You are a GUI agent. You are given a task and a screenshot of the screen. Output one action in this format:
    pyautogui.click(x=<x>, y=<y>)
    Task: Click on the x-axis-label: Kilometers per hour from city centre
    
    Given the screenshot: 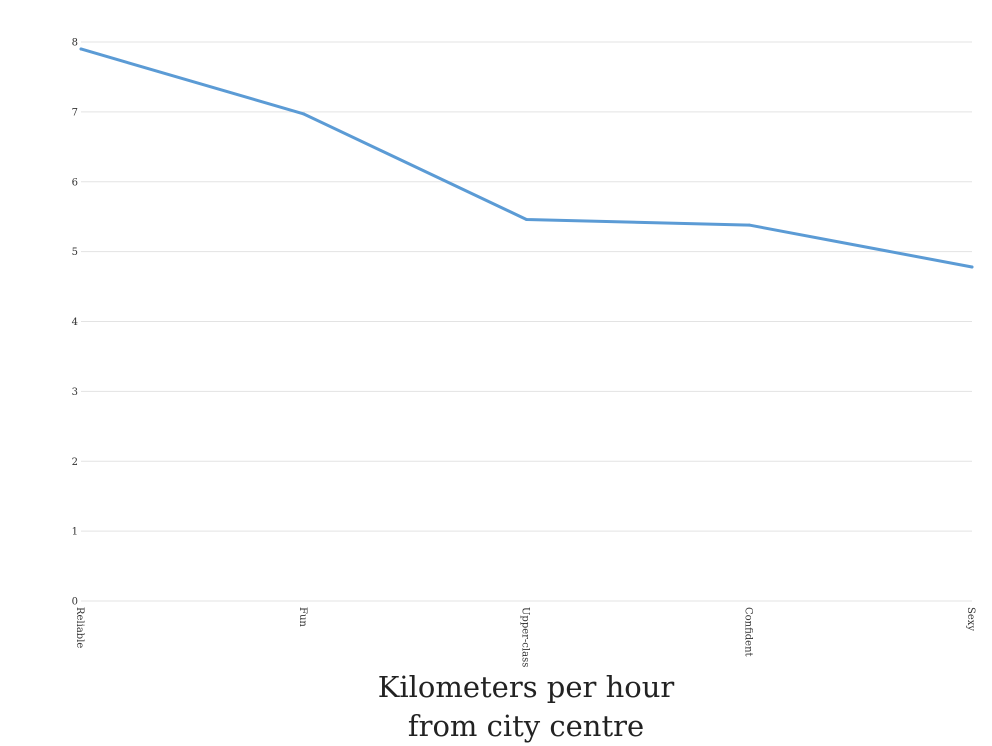 What is the action you would take?
    pyautogui.click(x=526, y=706)
    